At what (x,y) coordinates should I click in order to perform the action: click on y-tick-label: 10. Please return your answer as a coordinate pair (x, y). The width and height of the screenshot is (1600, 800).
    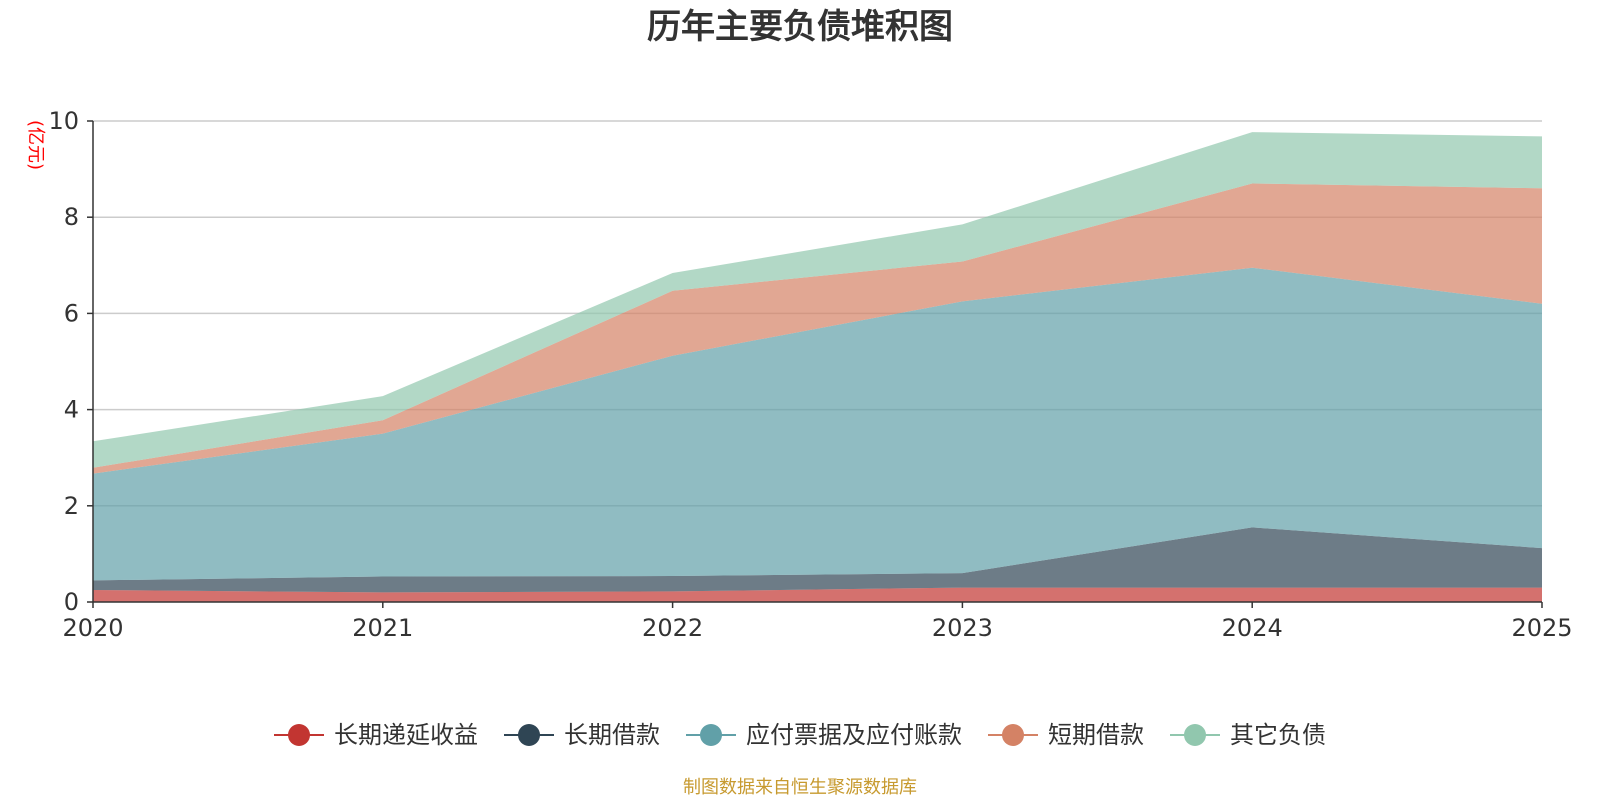
    Looking at the image, I should click on (63, 121).